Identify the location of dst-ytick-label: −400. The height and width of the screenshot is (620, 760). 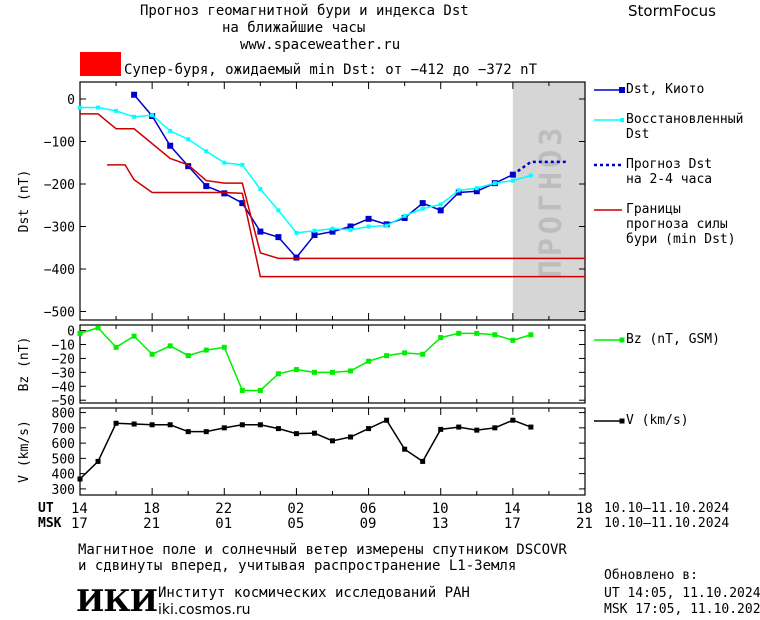
(59, 270).